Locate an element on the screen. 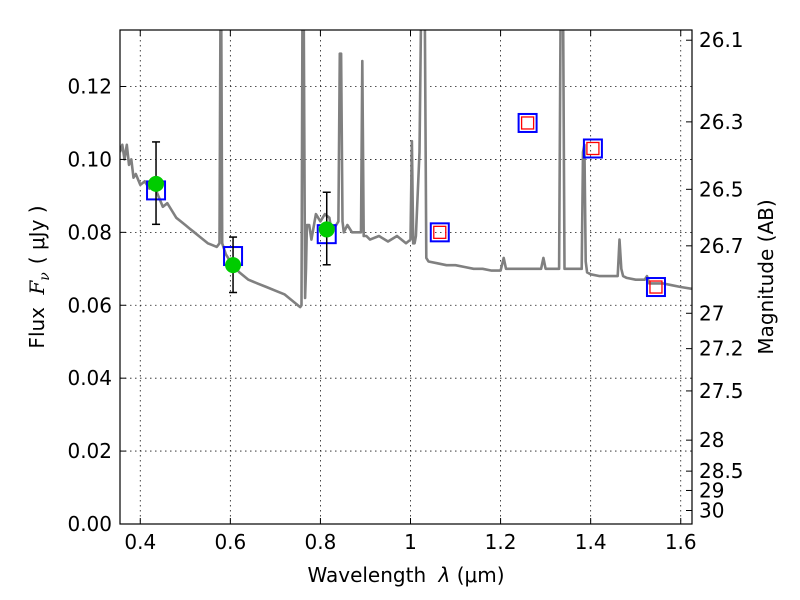  y-tick-label: 0.08 is located at coordinates (89, 232).